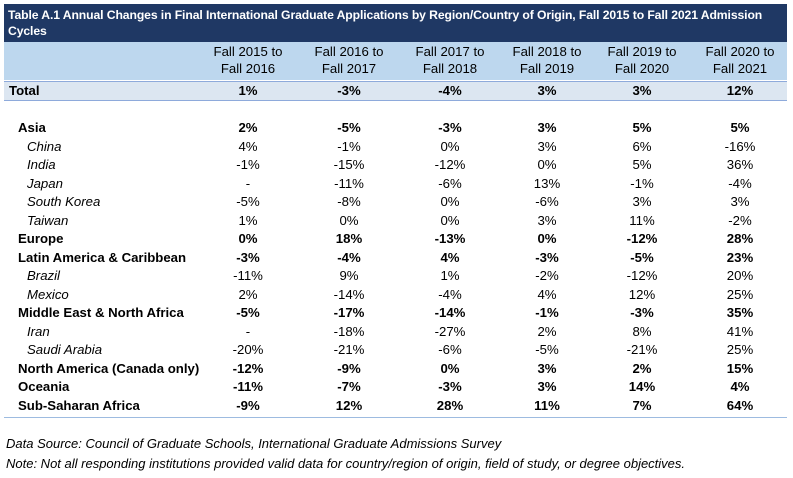  I want to click on row-label: Middle East & North Africa, so click(101, 312).